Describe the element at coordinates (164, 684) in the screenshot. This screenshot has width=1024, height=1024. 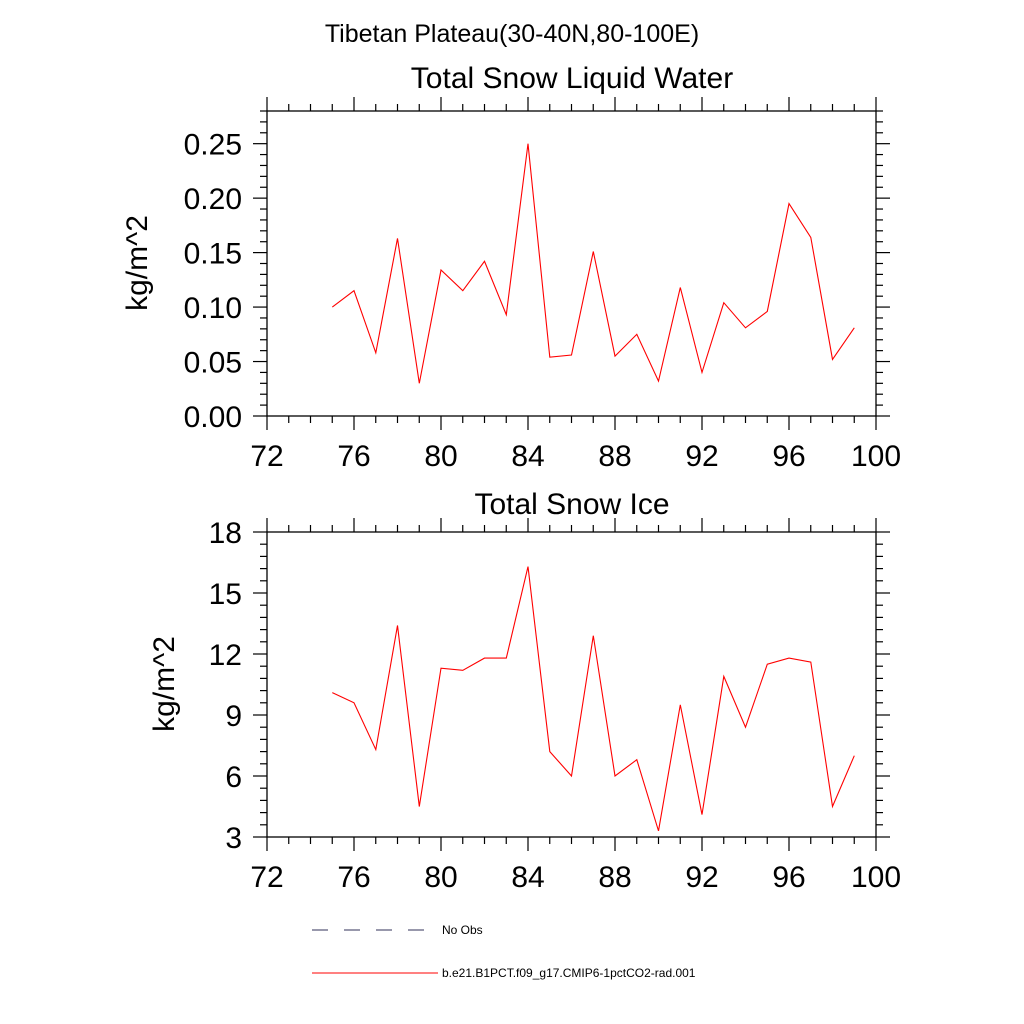
I see `chart-2-ylabel: kg/m^2` at that location.